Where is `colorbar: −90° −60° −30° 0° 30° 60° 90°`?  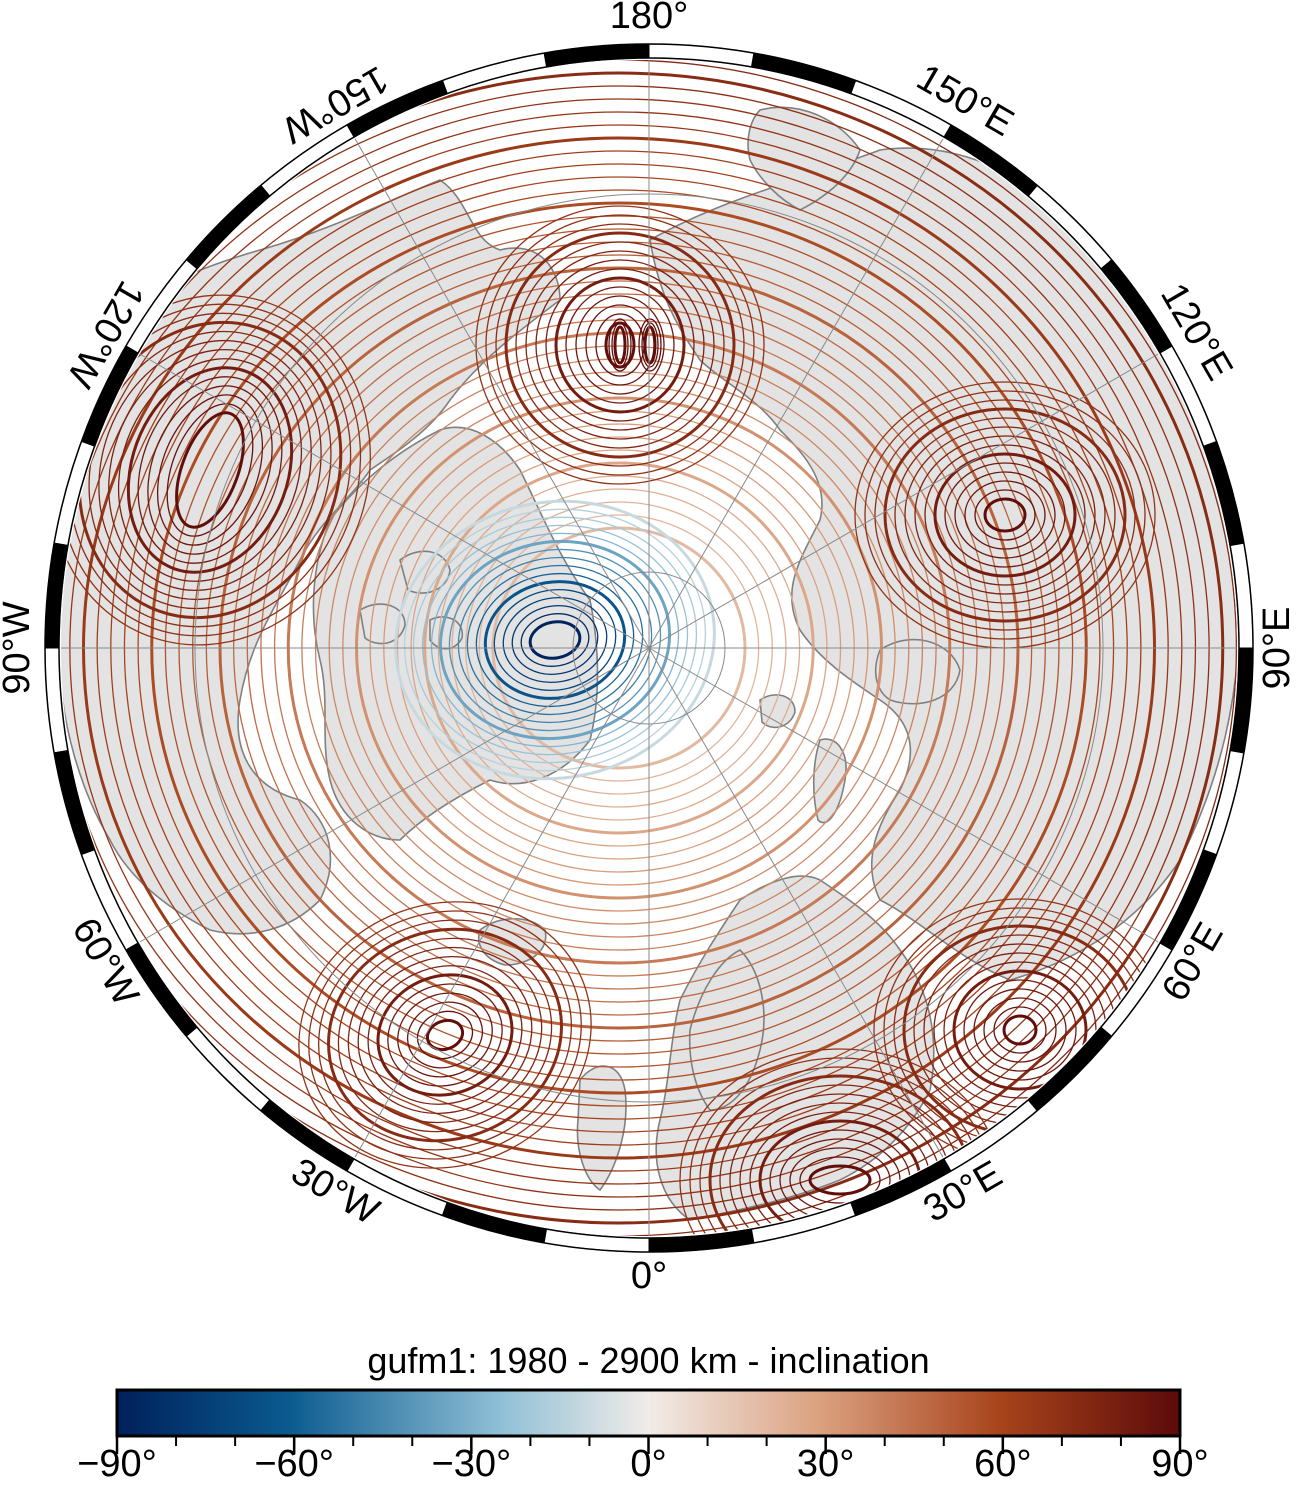 colorbar: −90° −60° −30° 0° 30° 60° 90° is located at coordinates (643, 1436).